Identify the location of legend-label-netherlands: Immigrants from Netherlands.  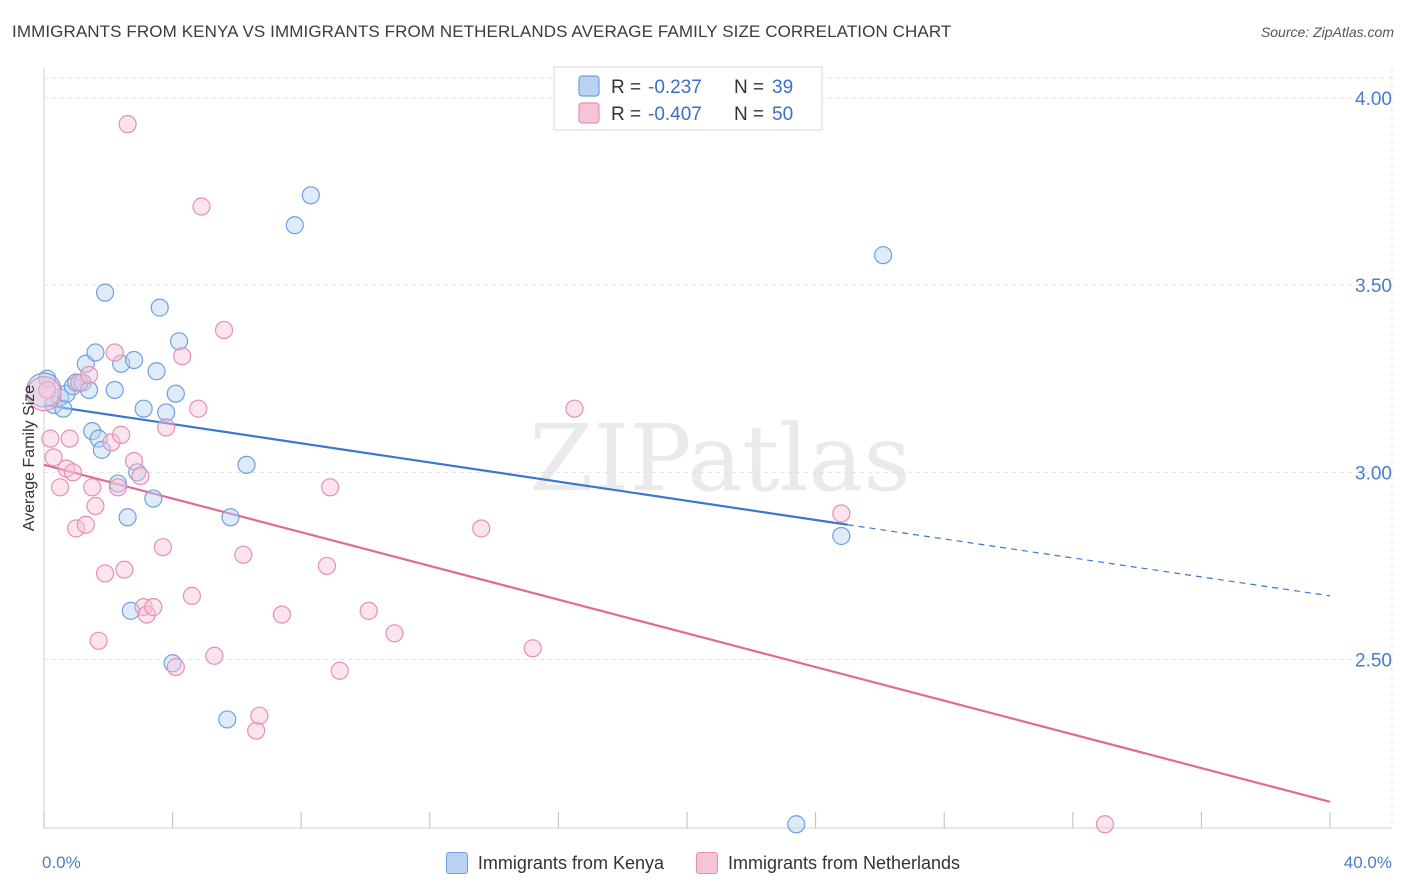
(844, 862).